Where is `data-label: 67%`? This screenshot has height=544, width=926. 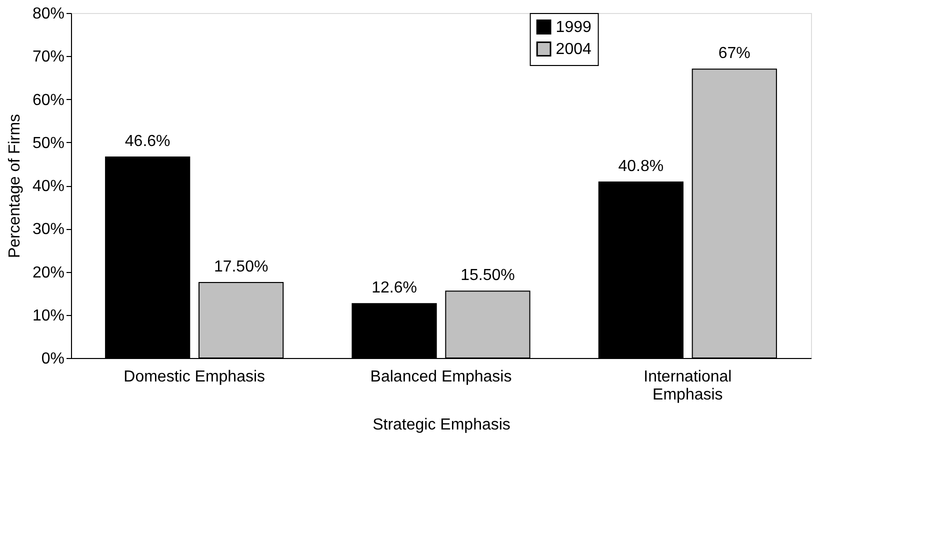
data-label: 67% is located at coordinates (734, 53).